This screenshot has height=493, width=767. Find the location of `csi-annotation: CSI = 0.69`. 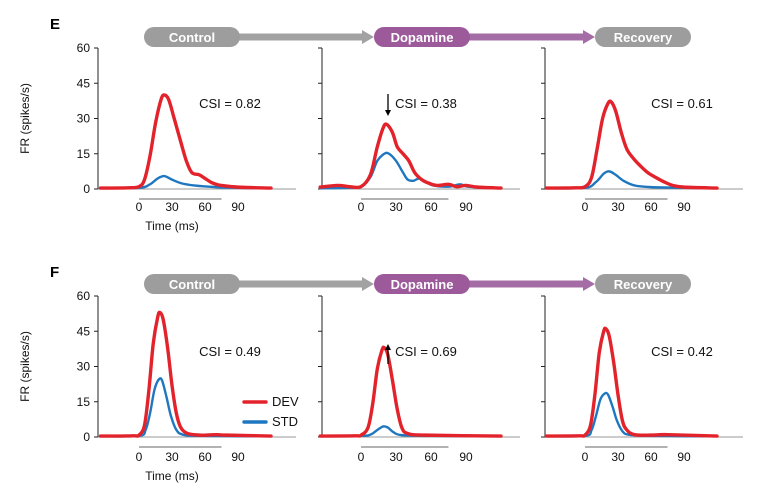

csi-annotation: CSI = 0.69 is located at coordinates (426, 351).